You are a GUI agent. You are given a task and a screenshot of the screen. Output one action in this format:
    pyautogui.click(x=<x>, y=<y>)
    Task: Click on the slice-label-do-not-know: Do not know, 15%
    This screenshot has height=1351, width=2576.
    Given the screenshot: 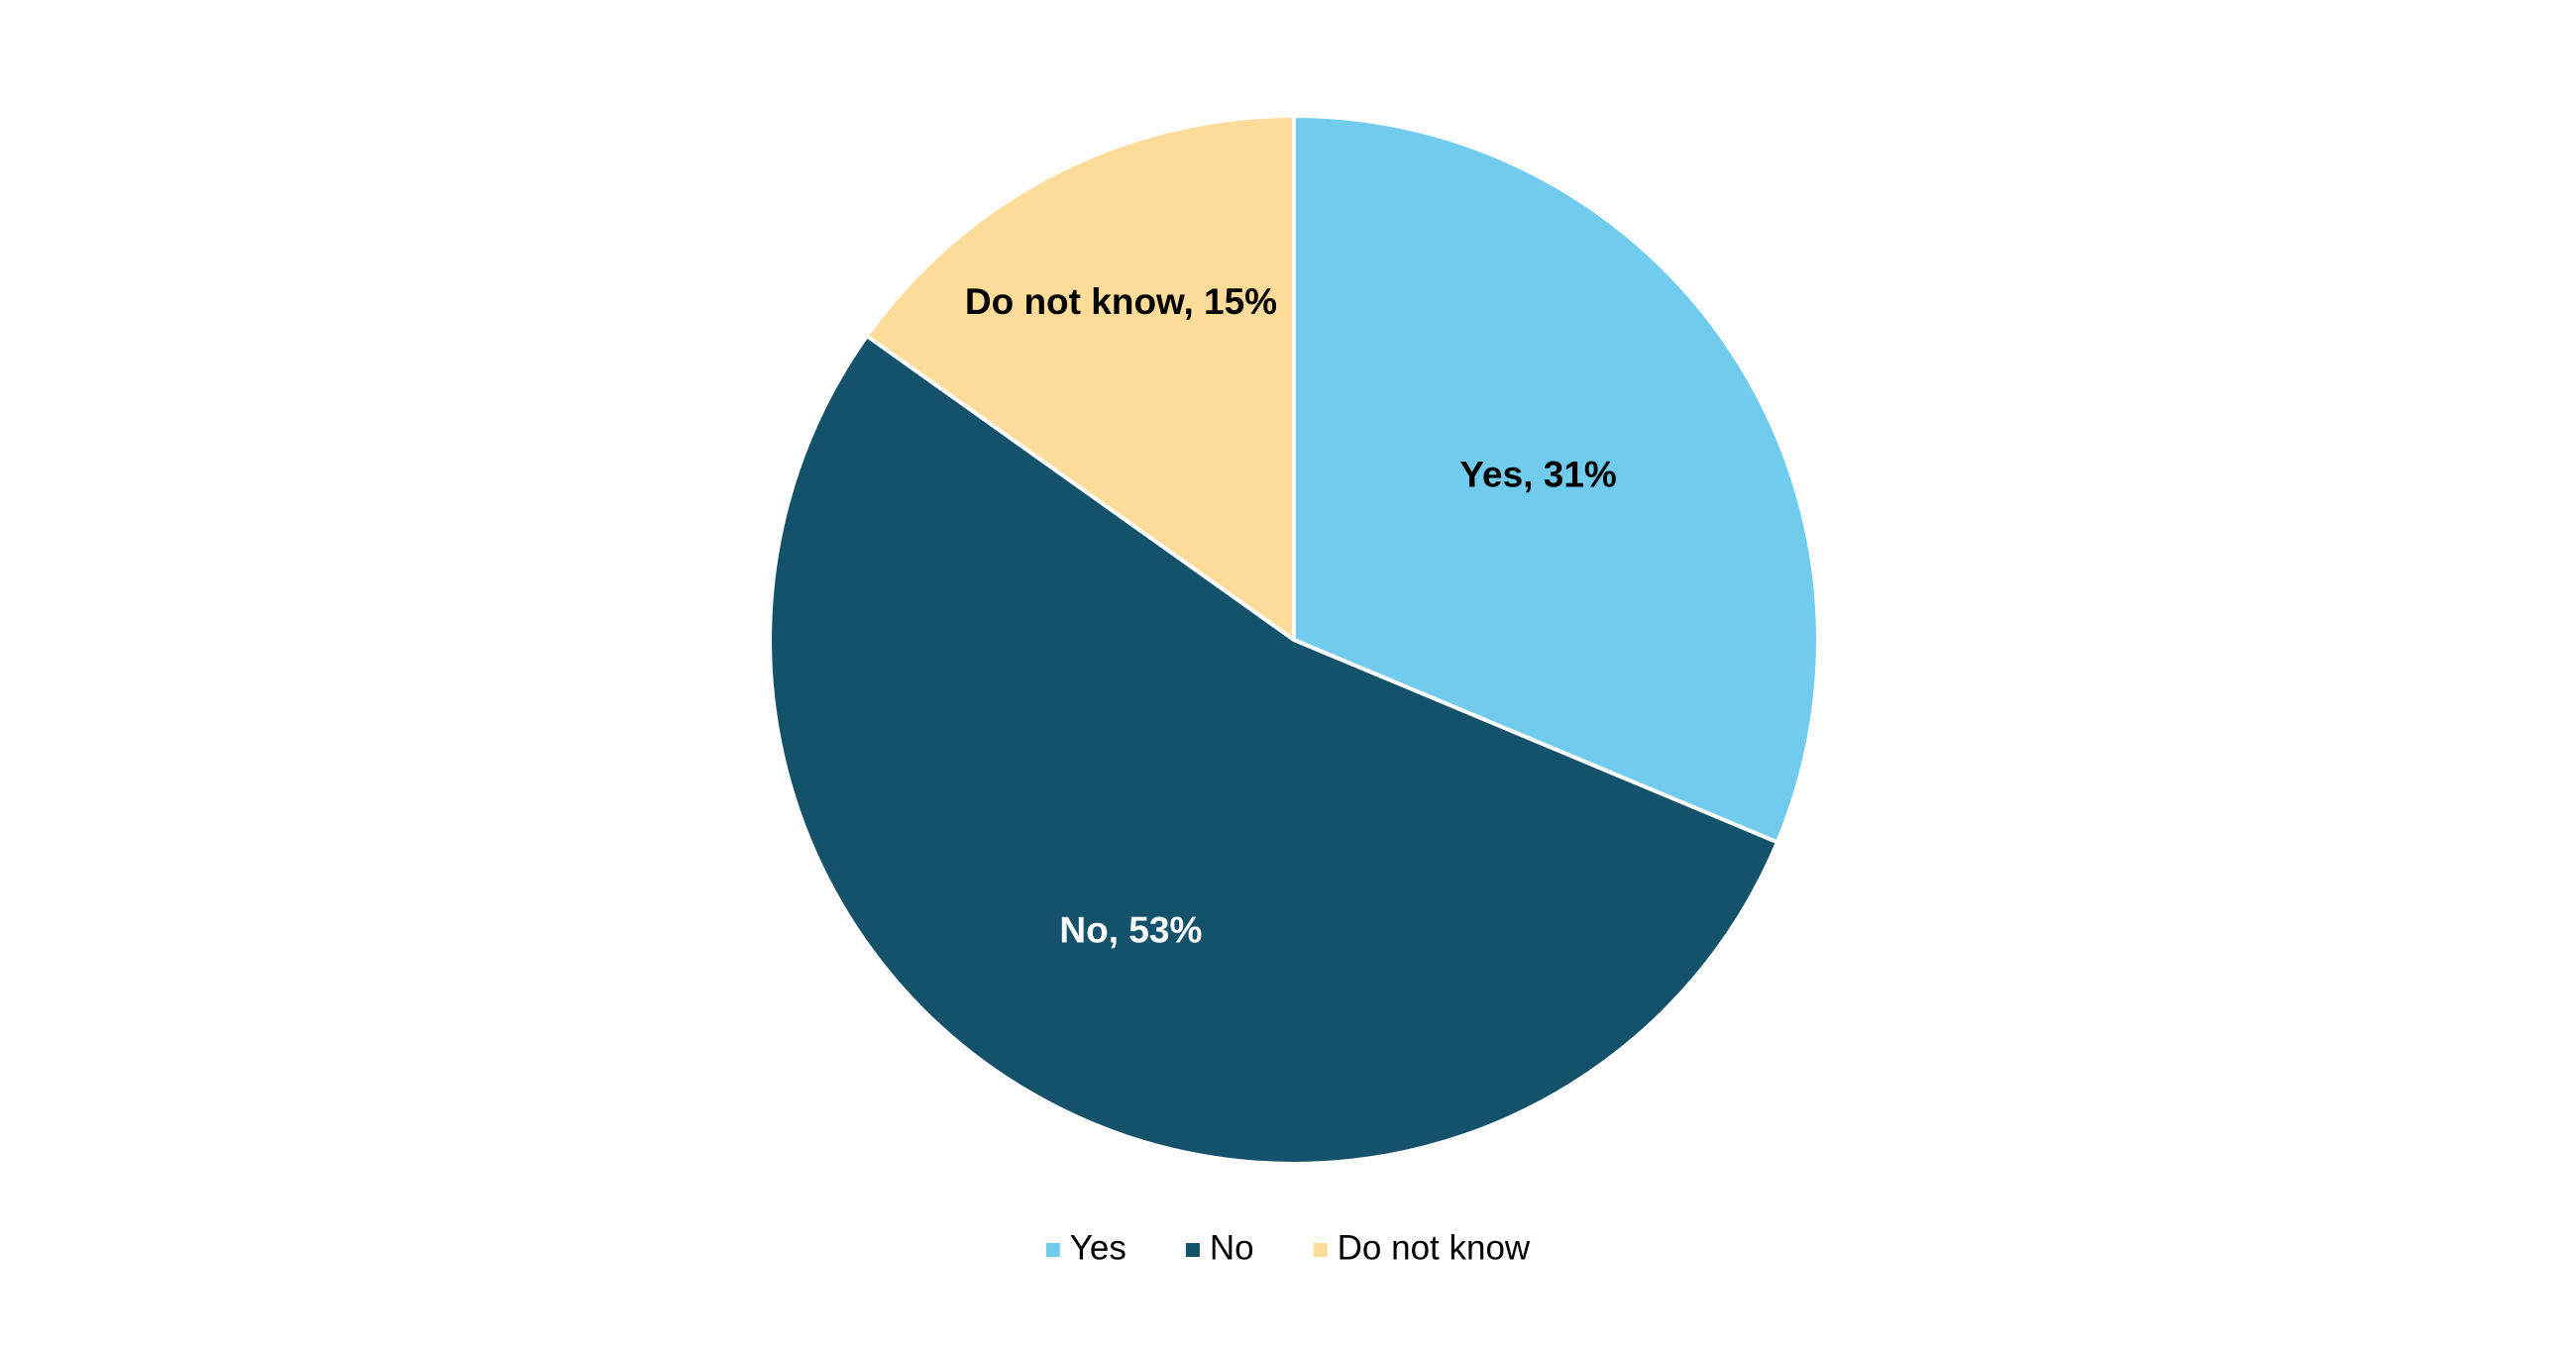 What is the action you would take?
    pyautogui.click(x=1121, y=301)
    